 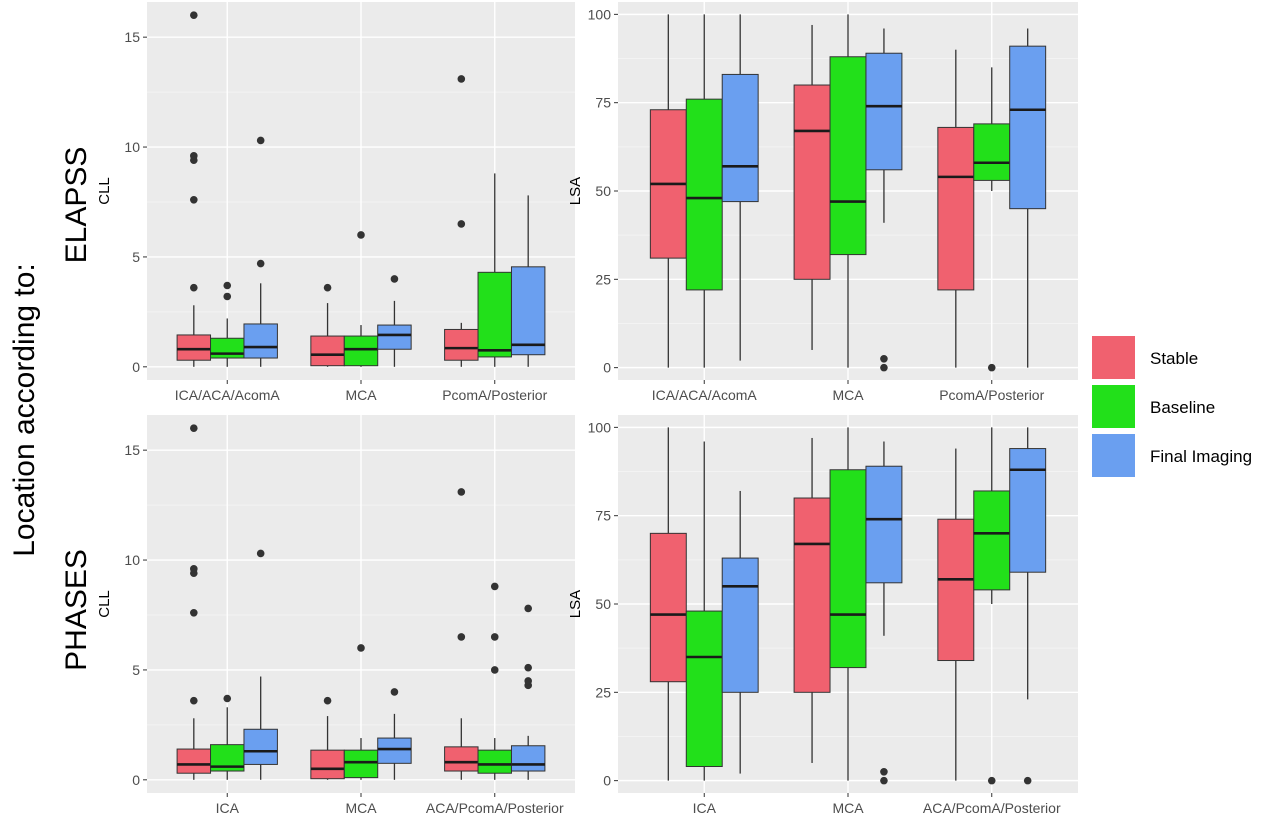 What do you see at coordinates (228, 395) in the screenshot?
I see `x-tick-label: ICA/ACA/AcomA` at bounding box center [228, 395].